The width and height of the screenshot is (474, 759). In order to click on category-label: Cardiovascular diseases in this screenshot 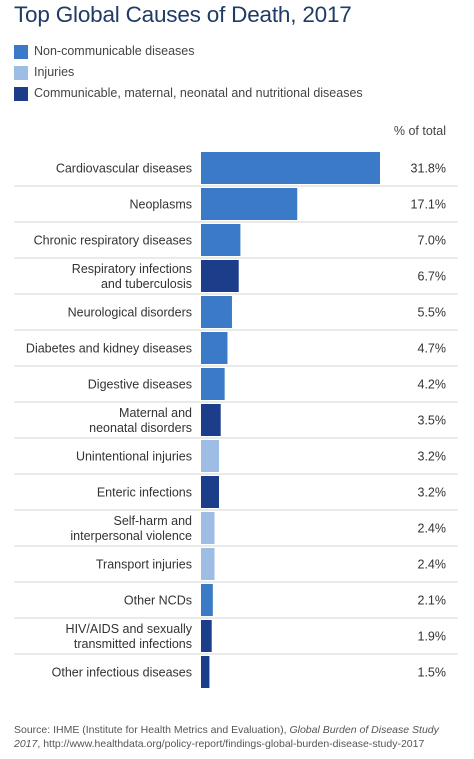, I will do `click(124, 169)`.